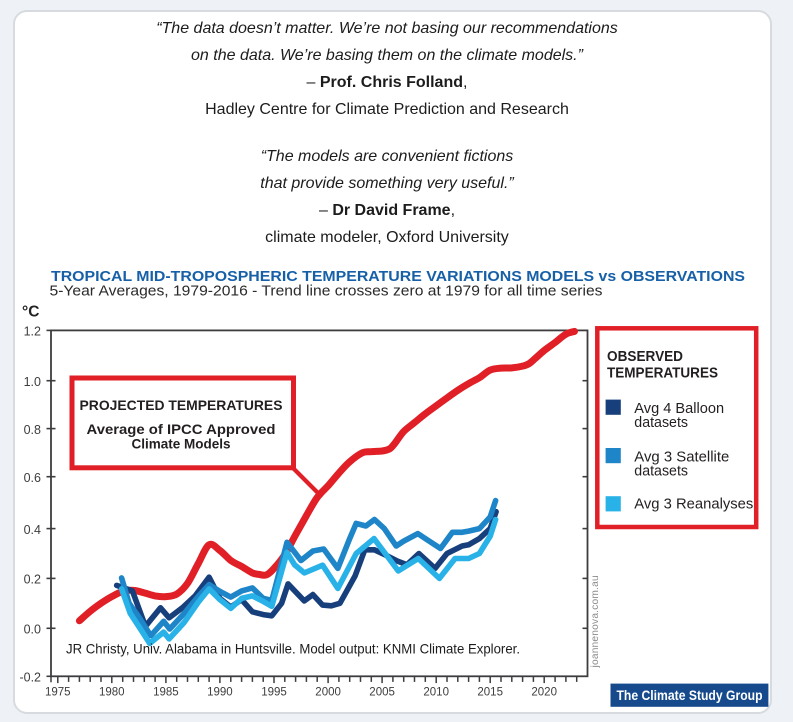 This screenshot has width=793, height=722. Describe the element at coordinates (58, 693) in the screenshot. I see `svg-text: 1975` at that location.